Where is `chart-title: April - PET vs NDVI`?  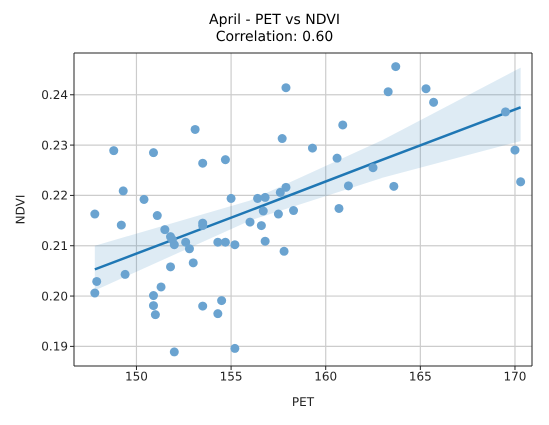
chart-title: April - PET vs NDVI is located at coordinates (274, 20).